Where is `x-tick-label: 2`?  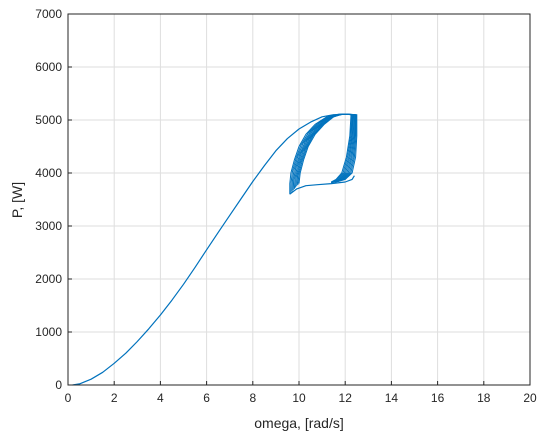
x-tick-label: 2 is located at coordinates (114, 398).